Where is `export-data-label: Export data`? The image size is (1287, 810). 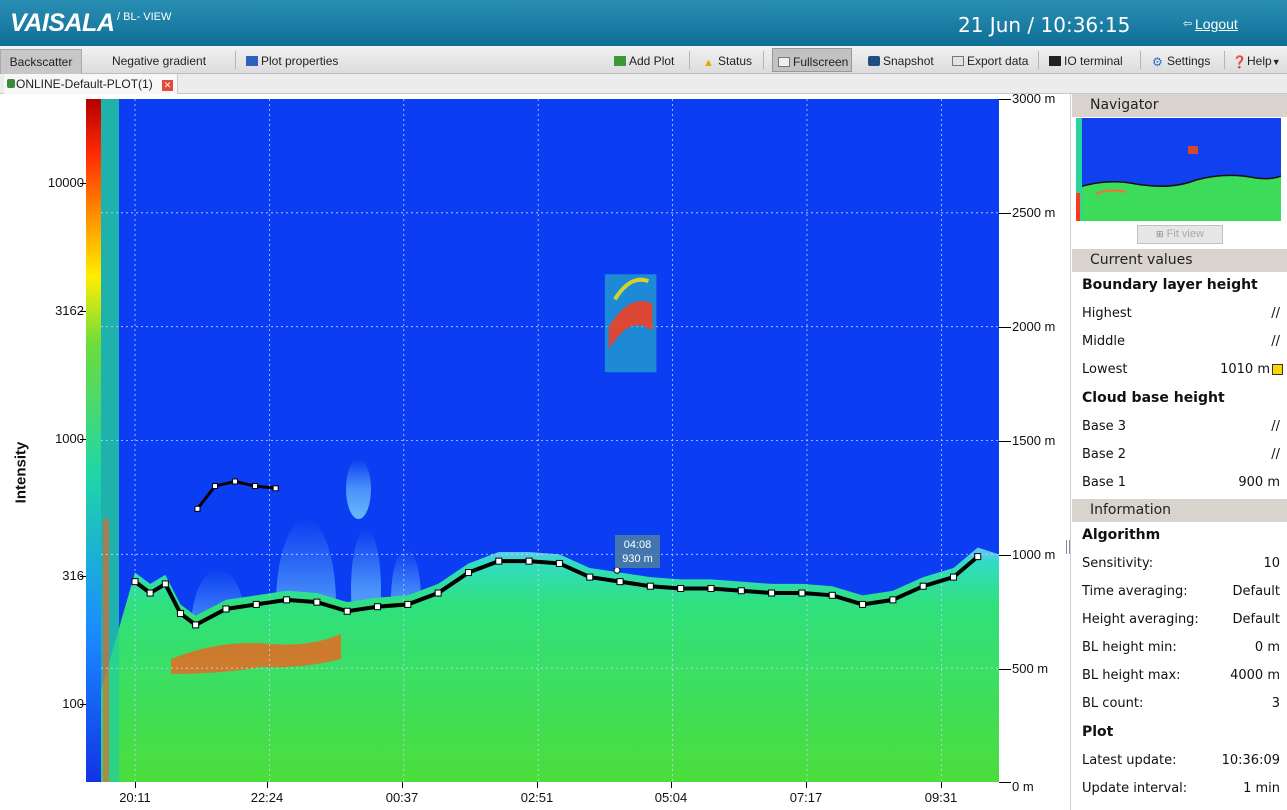
export-data-label: Export data is located at coordinates (998, 61).